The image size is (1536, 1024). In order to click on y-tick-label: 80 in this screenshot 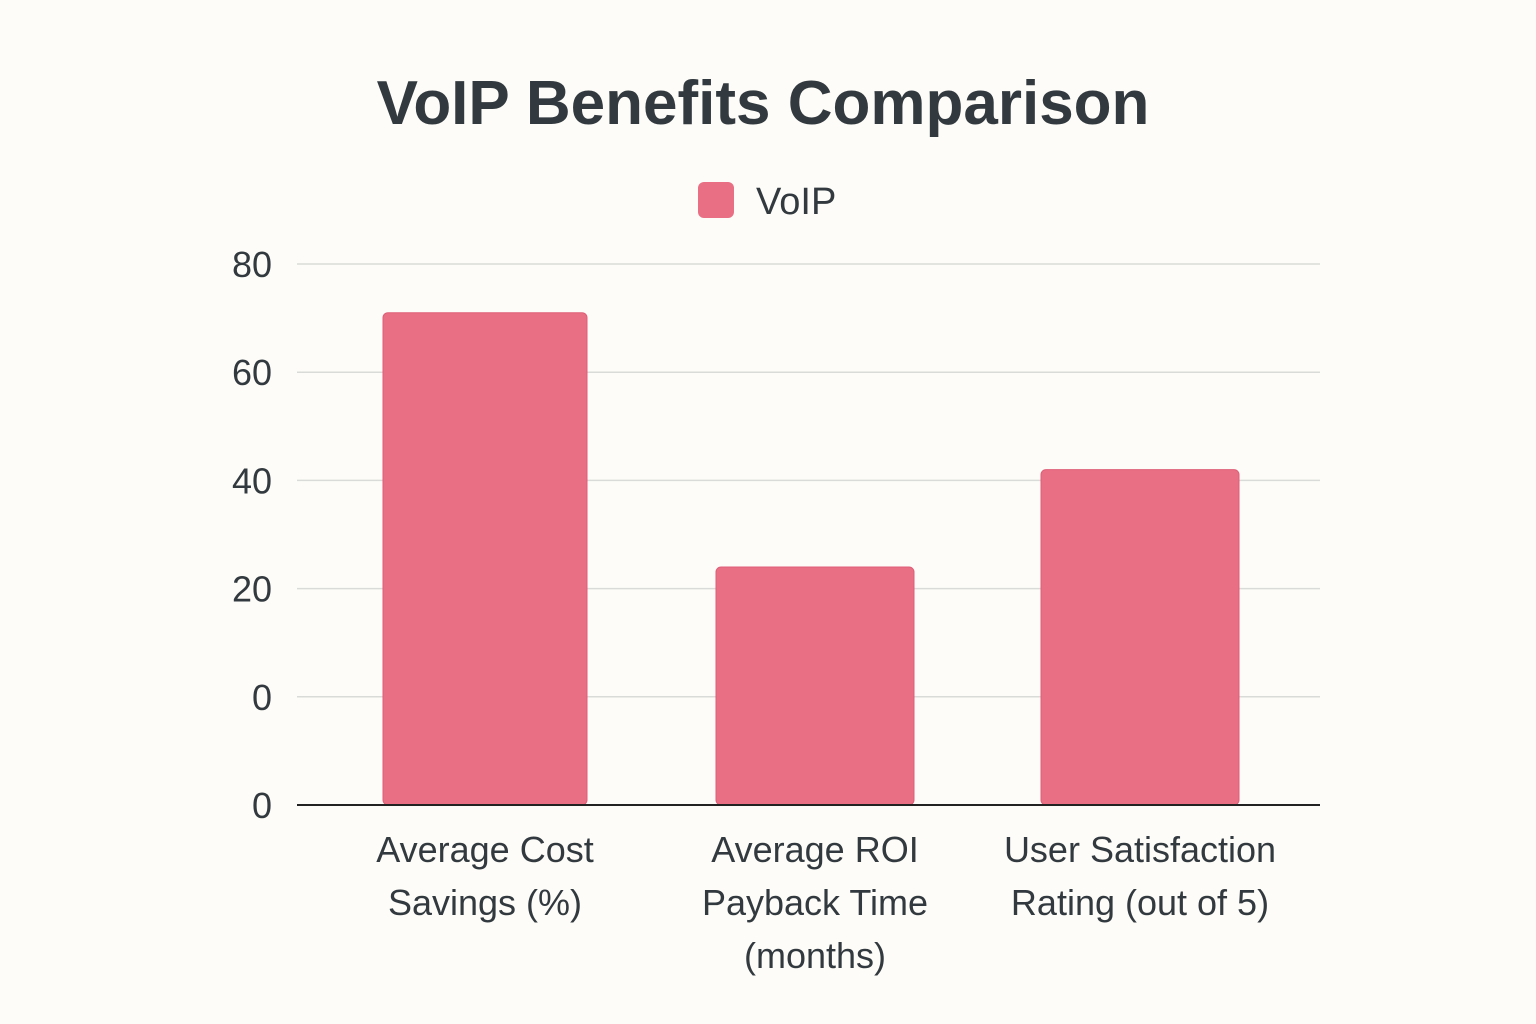, I will do `click(252, 264)`.